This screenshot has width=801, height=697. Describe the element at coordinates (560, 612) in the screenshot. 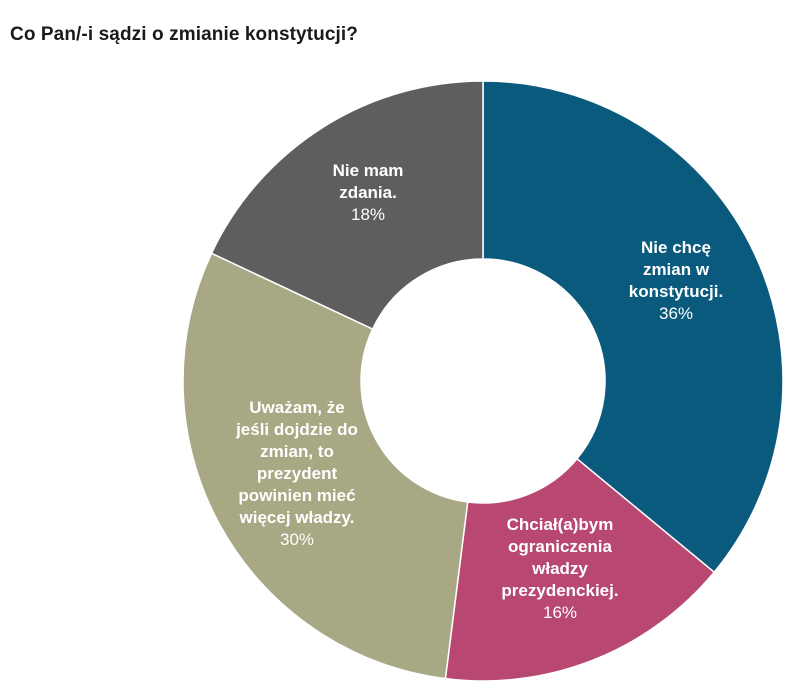

I see `slice-value-label: 16%` at that location.